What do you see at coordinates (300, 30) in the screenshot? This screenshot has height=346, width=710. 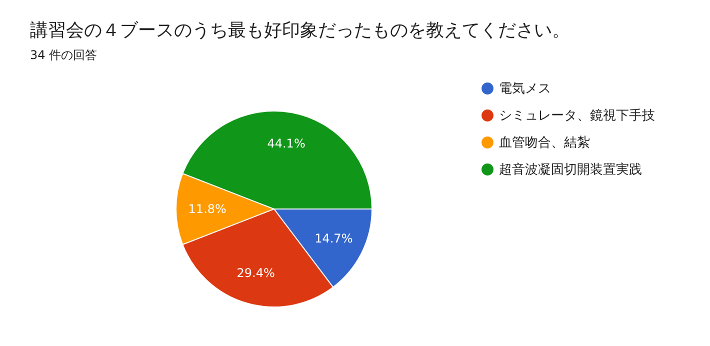 I see `chart-title: 講習会の４ブースのうち最も好印象だったものを教えてください。` at bounding box center [300, 30].